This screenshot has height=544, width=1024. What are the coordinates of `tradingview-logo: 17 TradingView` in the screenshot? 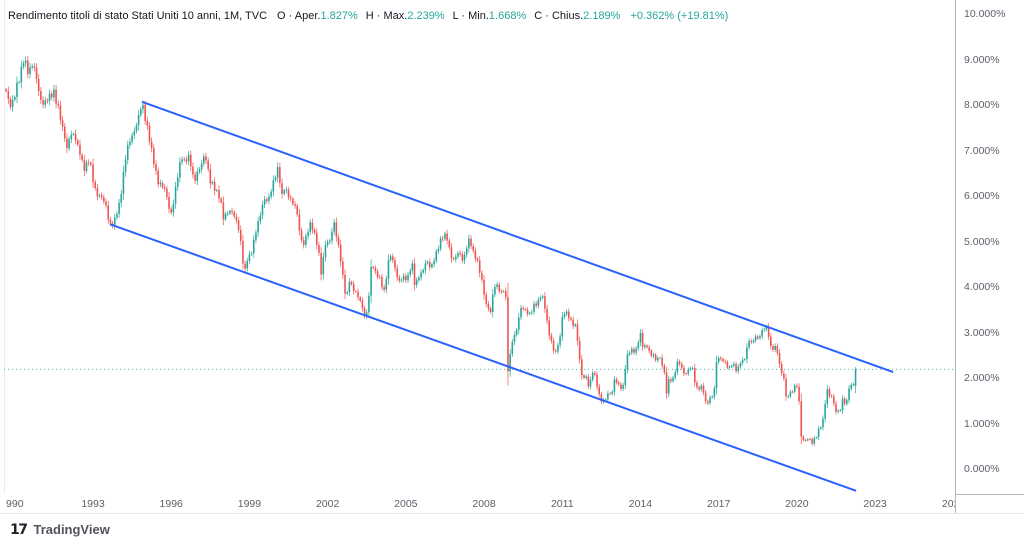 It's located at (60, 529).